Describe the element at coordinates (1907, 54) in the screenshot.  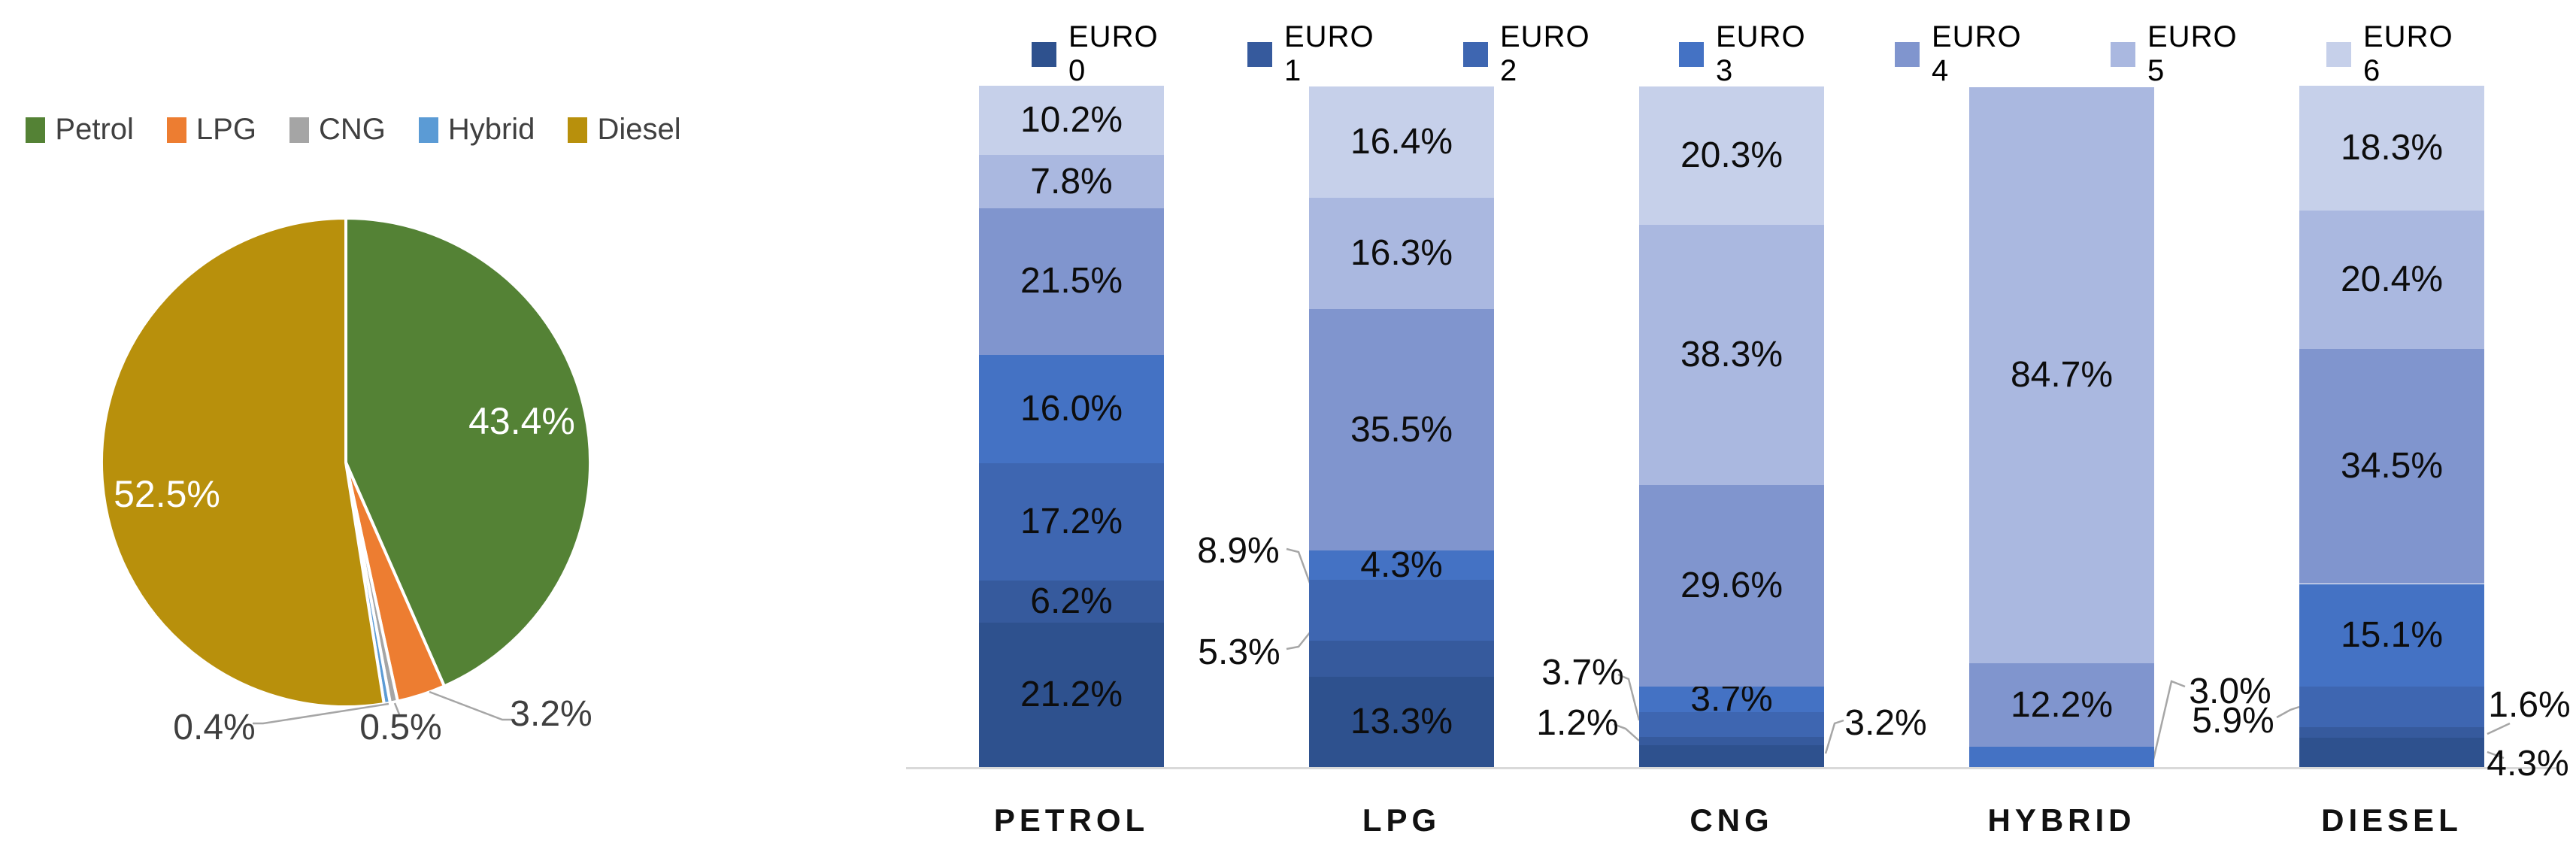
I see `euro-4-swatch-icon` at that location.